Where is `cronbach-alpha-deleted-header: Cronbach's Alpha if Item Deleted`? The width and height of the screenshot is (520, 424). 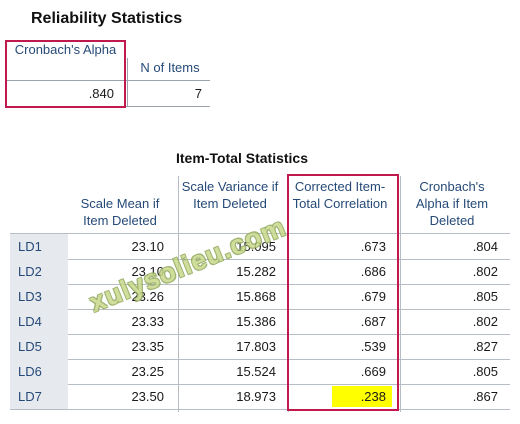 cronbach-alpha-deleted-header: Cronbach's Alpha if Item Deleted is located at coordinates (452, 203).